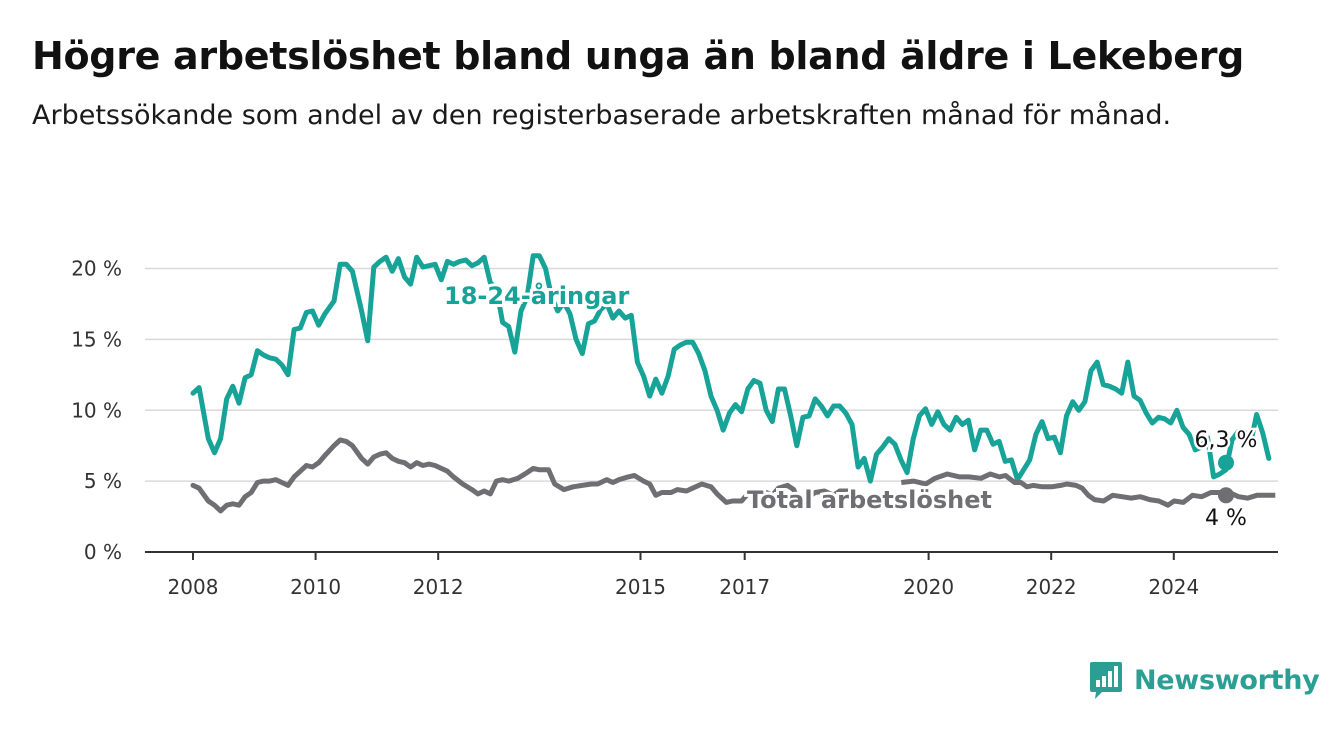 Image resolution: width=1340 pixels, height=734 pixels. What do you see at coordinates (1227, 680) in the screenshot?
I see `brand-name: Newsworthy` at bounding box center [1227, 680].